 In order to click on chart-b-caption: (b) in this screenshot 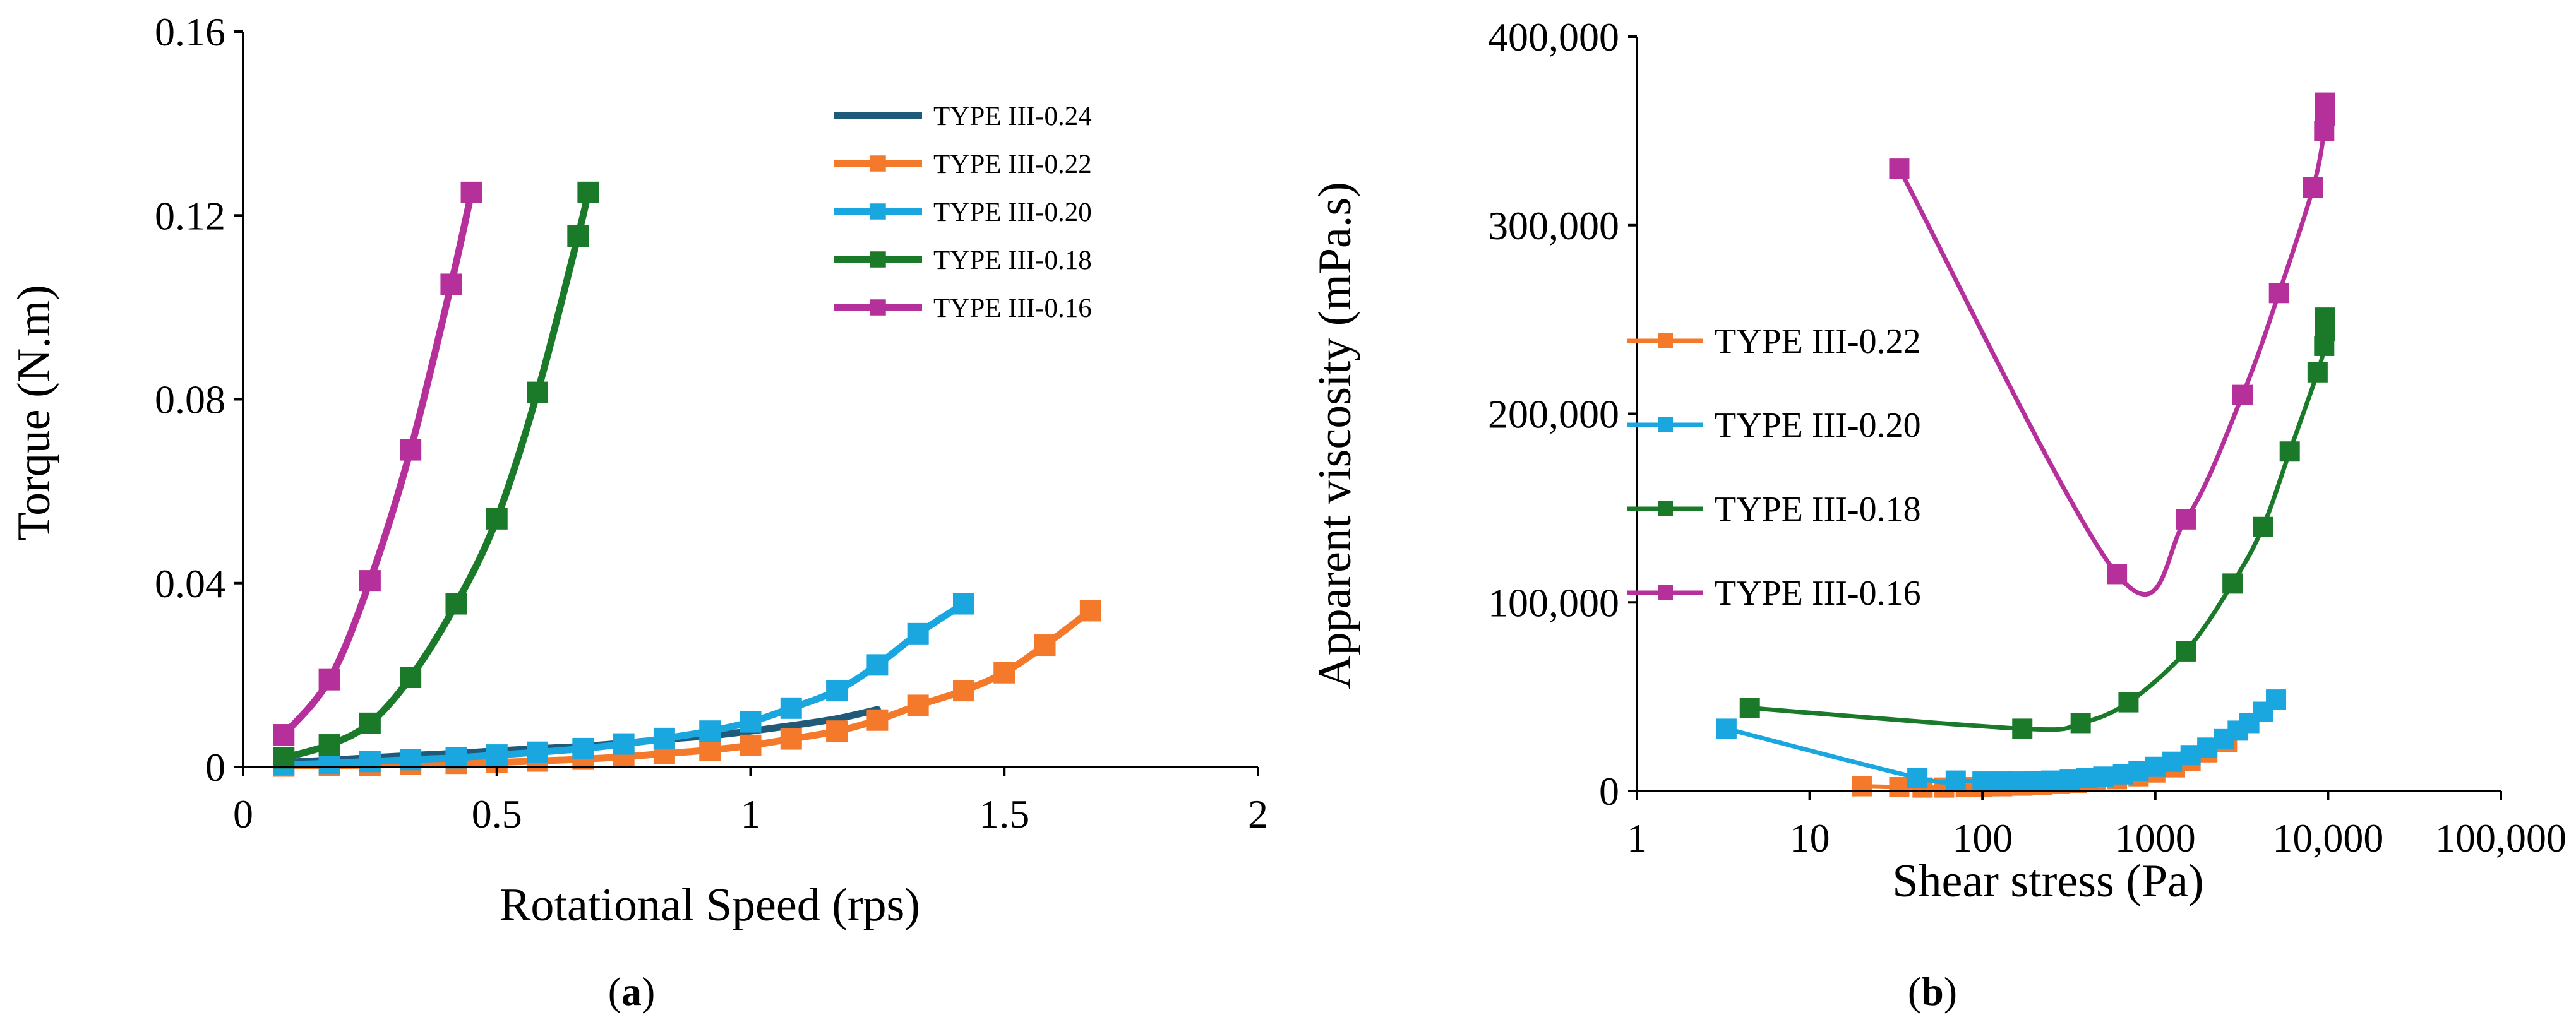, I will do `click(1932, 992)`.